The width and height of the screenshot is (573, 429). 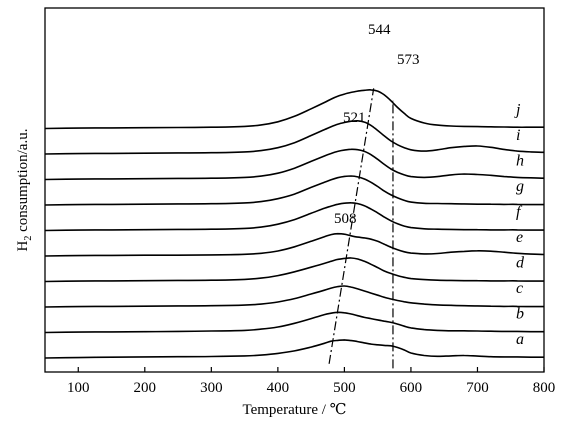 What do you see at coordinates (519, 288) in the screenshot?
I see `curve-label-c: c` at bounding box center [519, 288].